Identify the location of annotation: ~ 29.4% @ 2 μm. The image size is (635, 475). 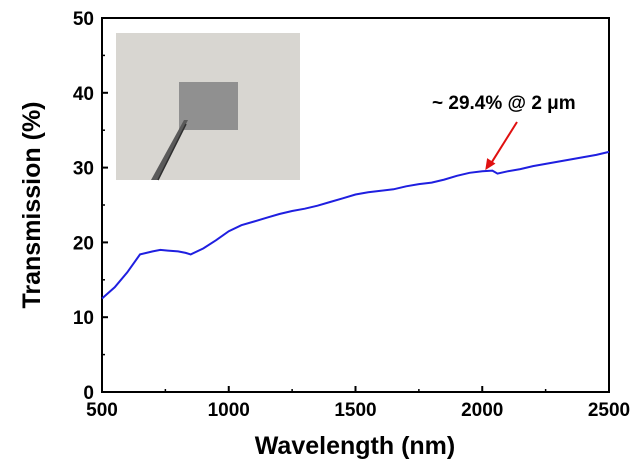
(504, 132).